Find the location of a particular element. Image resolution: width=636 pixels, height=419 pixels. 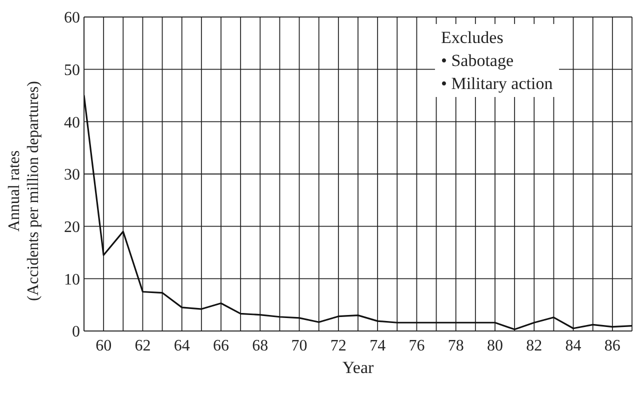

y-tick-label: 10 is located at coordinates (72, 279).